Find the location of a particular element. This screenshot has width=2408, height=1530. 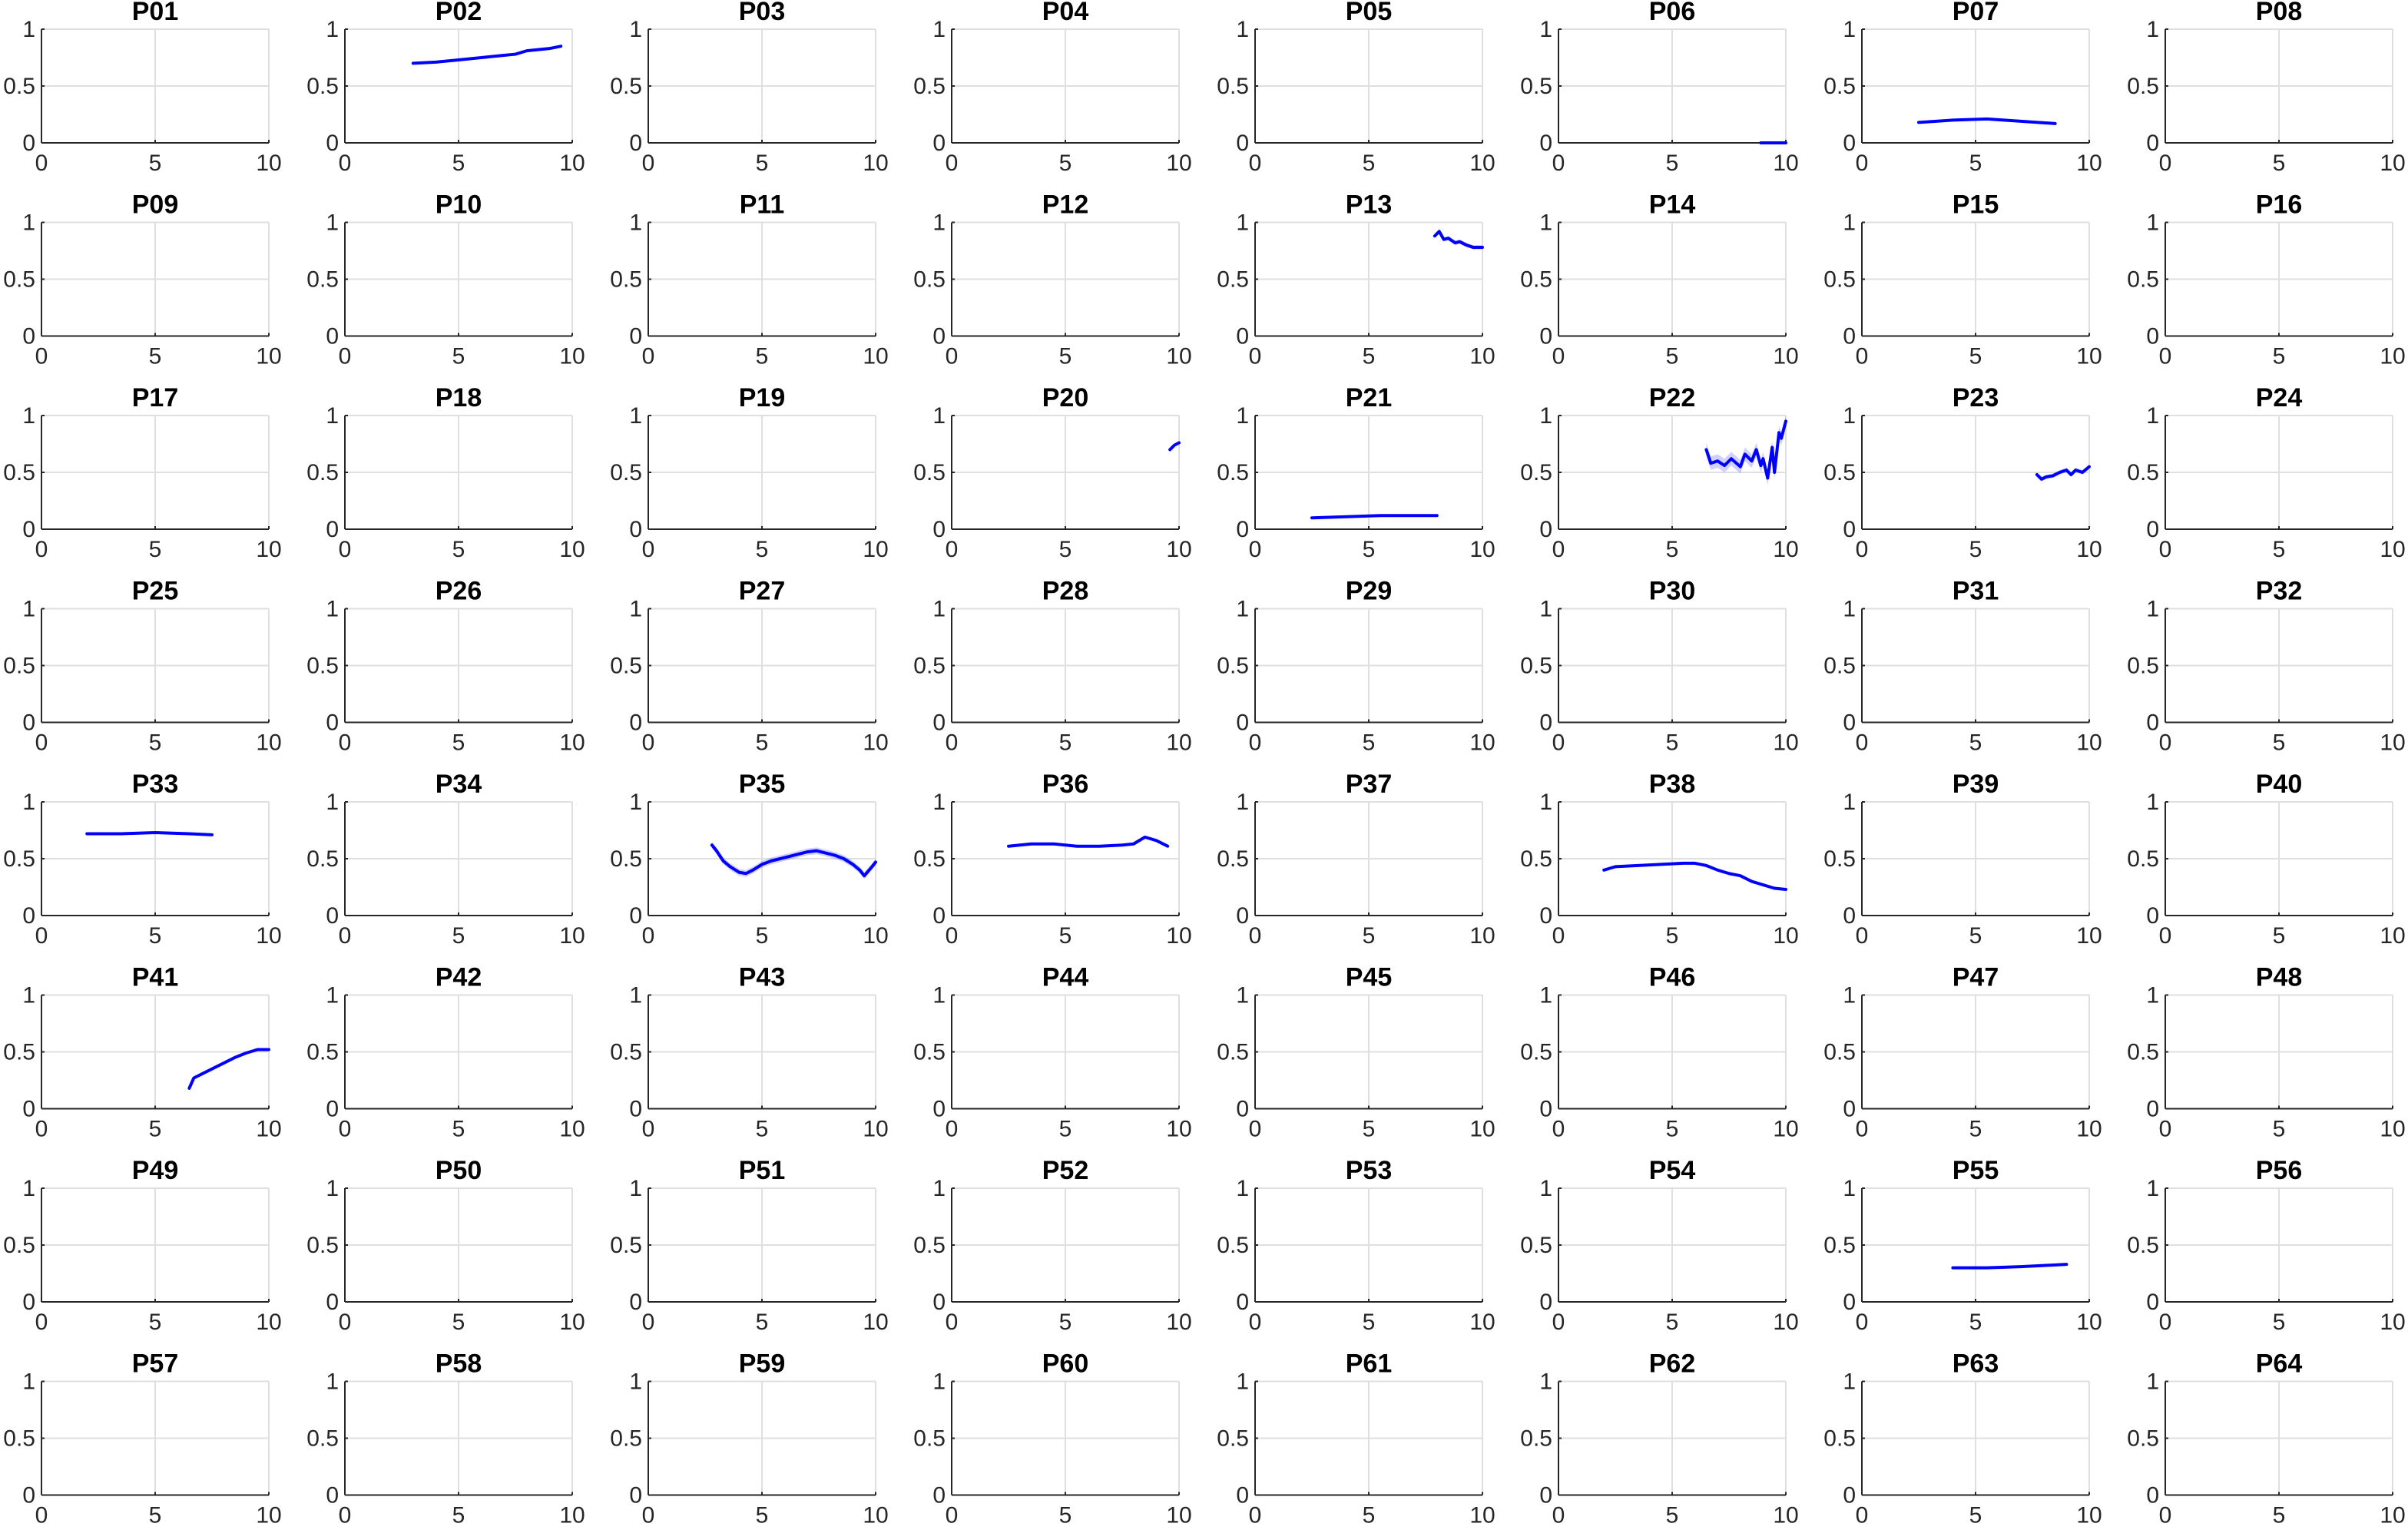

panel-p58: 0 5 10 0 0.5 1 P58 is located at coordinates (445, 1439).